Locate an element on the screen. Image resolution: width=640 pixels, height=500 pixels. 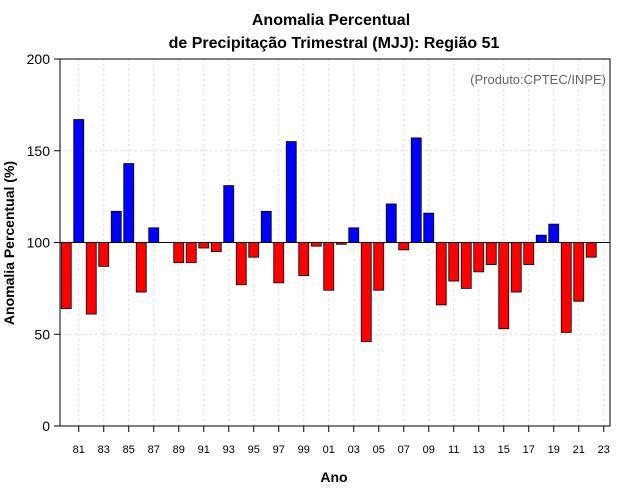
x-tick-label: 83 is located at coordinates (104, 450).